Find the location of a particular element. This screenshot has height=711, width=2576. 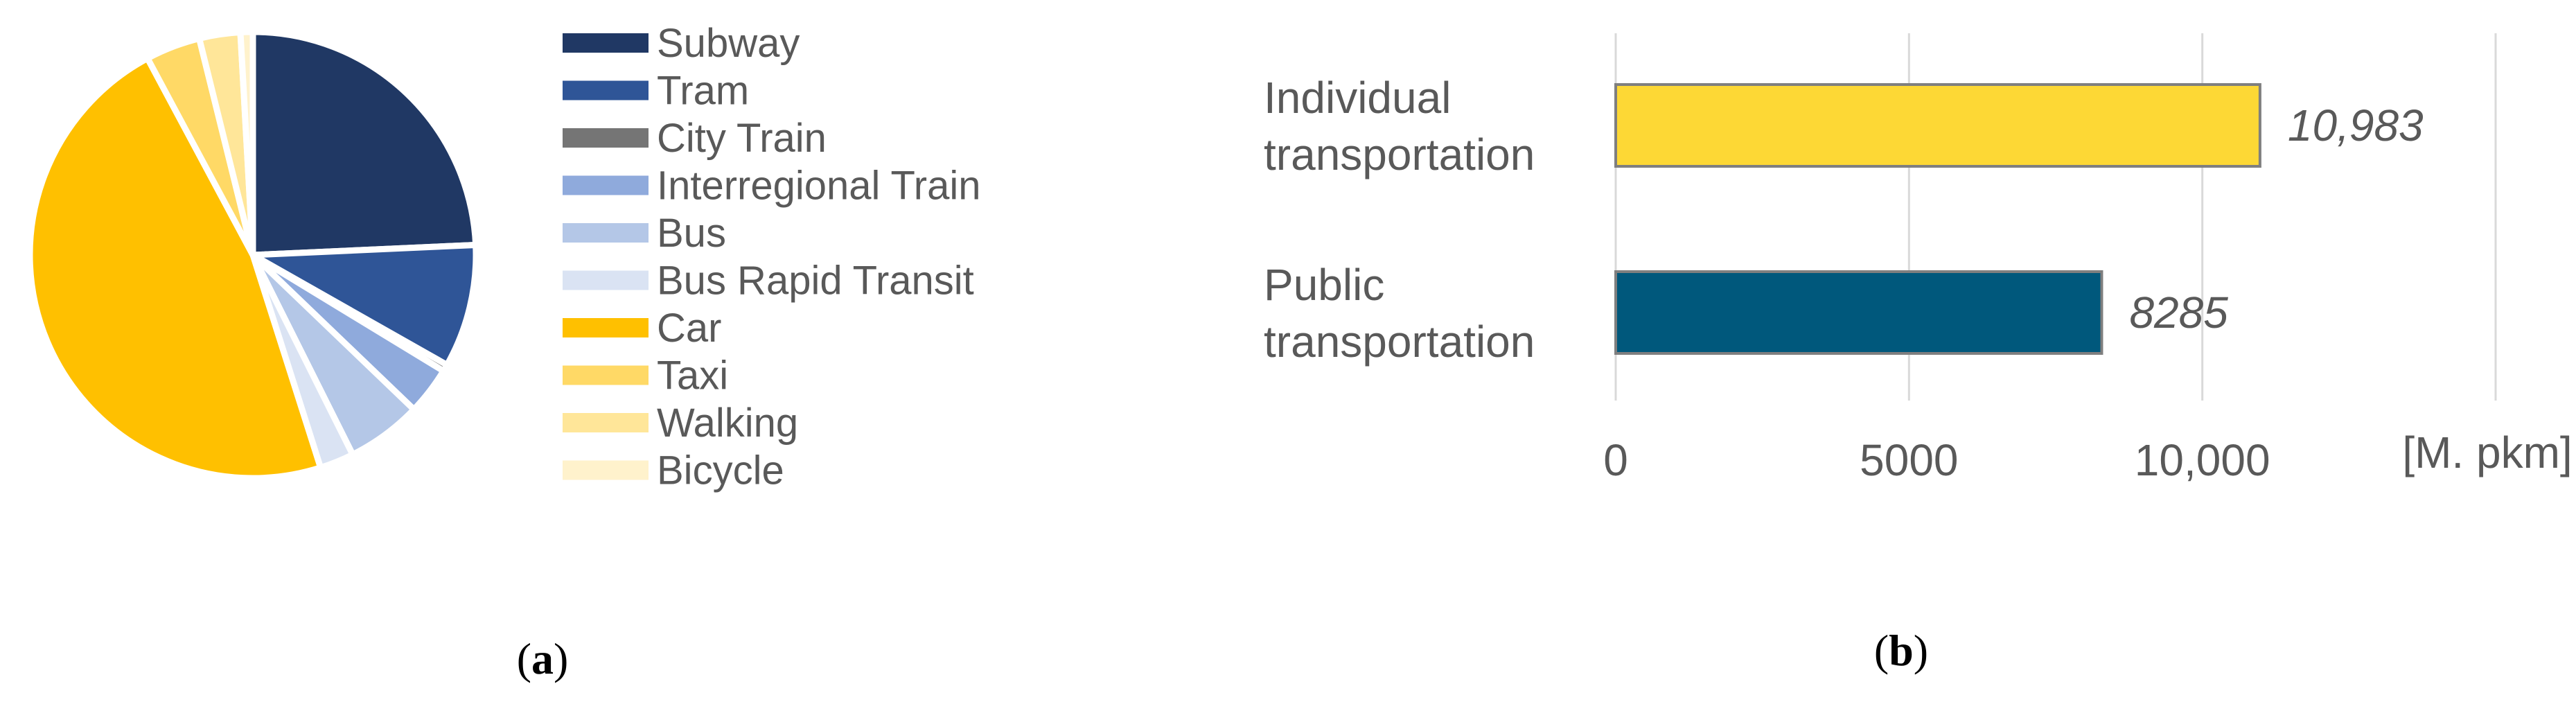

legend-label-walking: Walking is located at coordinates (727, 423).